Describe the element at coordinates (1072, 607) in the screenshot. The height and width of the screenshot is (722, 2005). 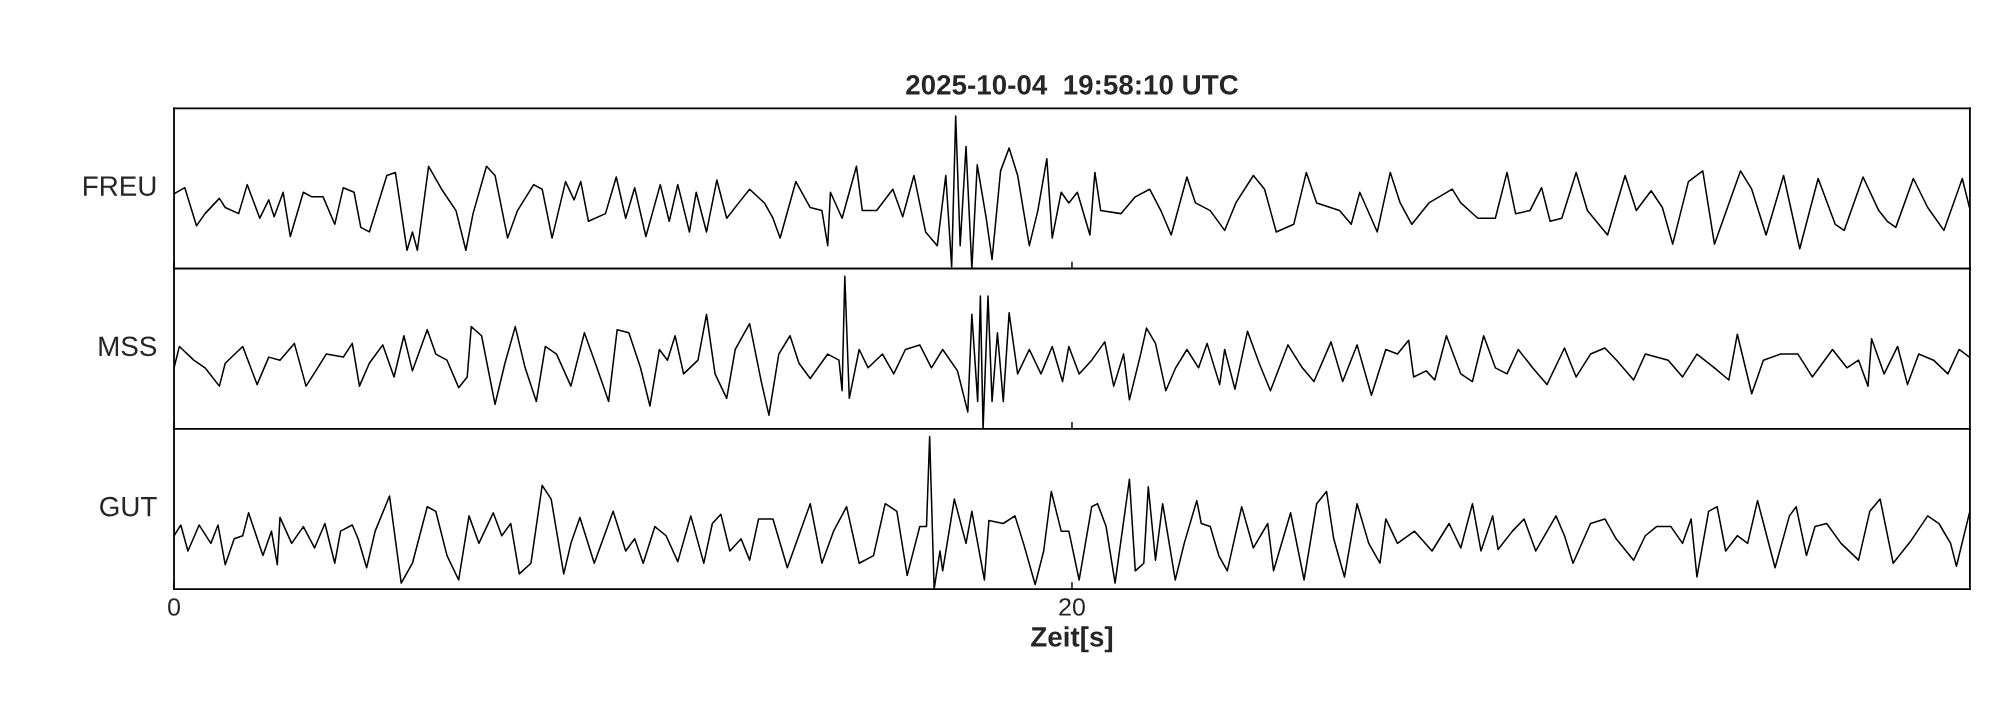
I see `x-tick-label: 20` at that location.